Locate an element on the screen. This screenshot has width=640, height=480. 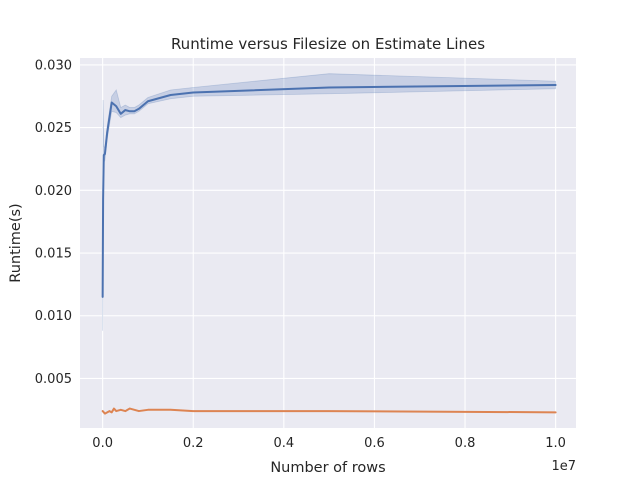
x-axis-label: Number of rows is located at coordinates (327, 468).